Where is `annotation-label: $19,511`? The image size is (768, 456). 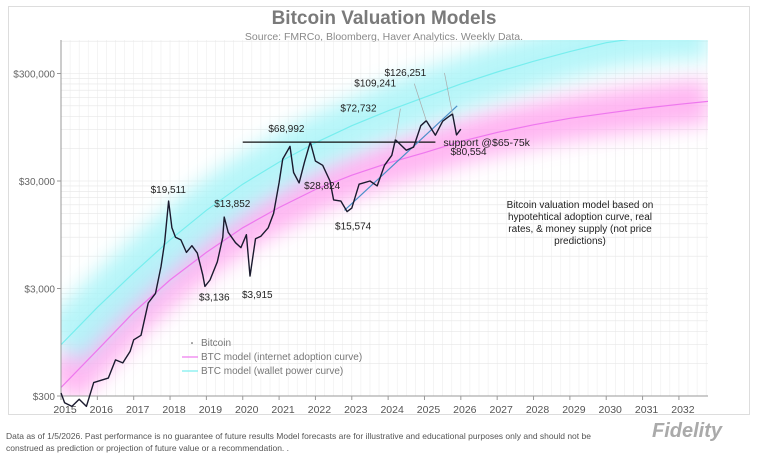 annotation-label: $19,511 is located at coordinates (169, 190).